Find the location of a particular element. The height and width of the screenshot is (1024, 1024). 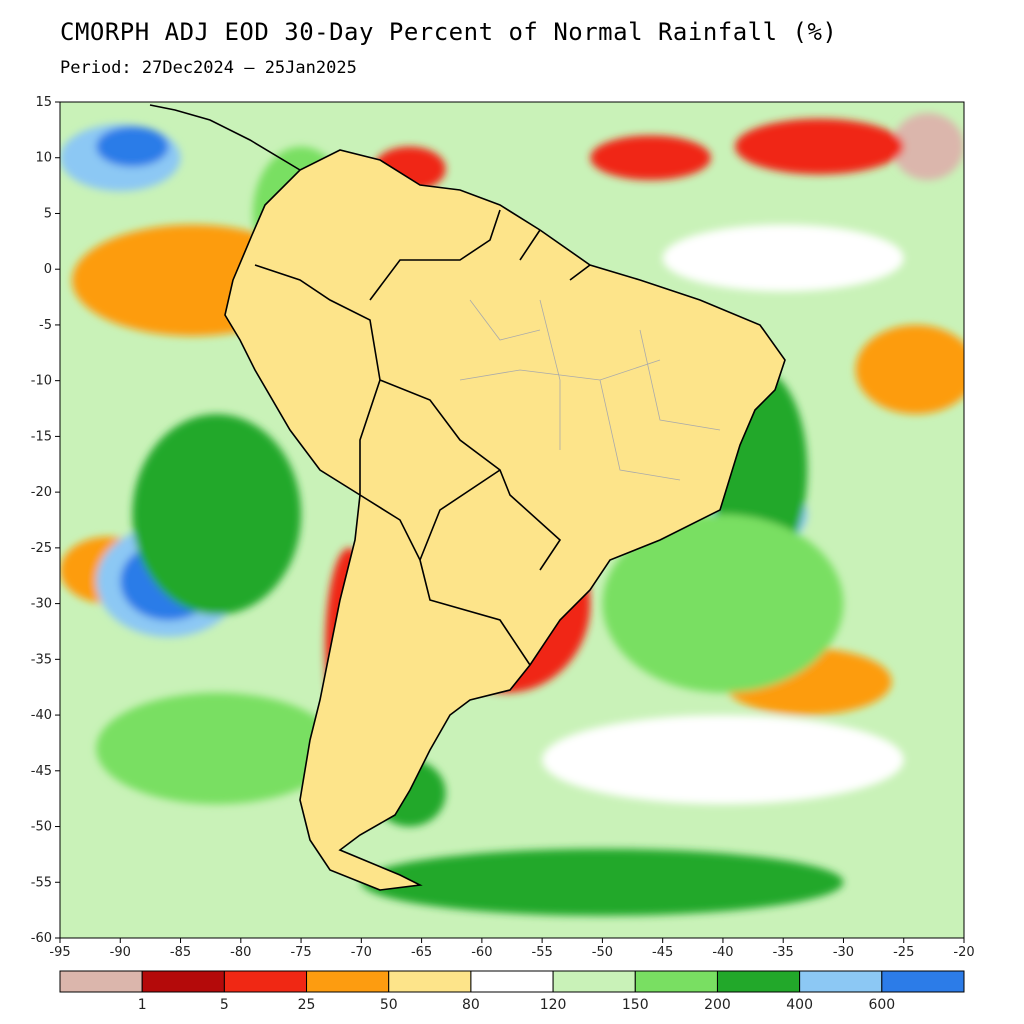

legend-label-3: 50 is located at coordinates (389, 1005).